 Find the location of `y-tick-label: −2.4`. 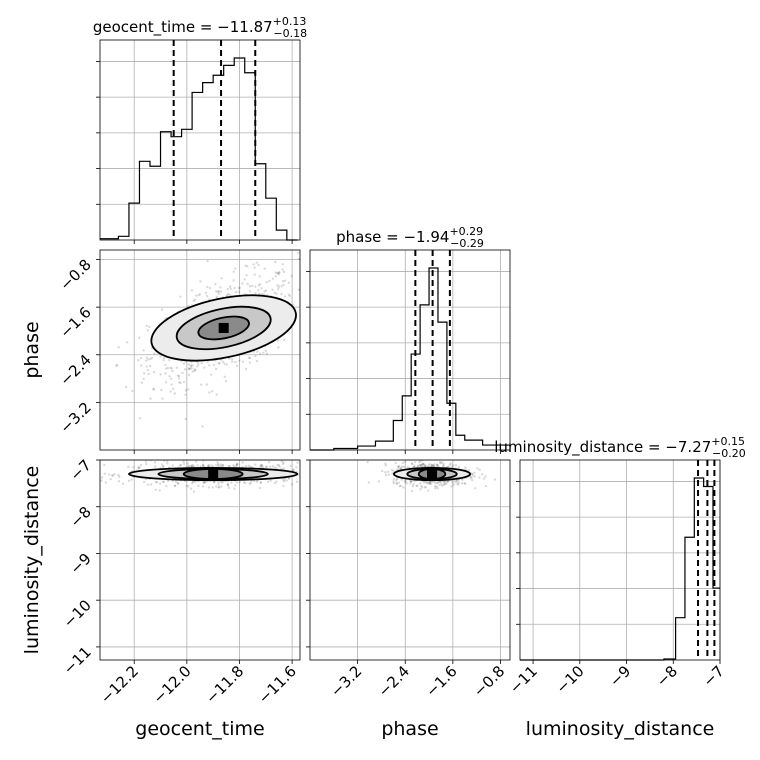

y-tick-label: −2.4 is located at coordinates (75, 370).